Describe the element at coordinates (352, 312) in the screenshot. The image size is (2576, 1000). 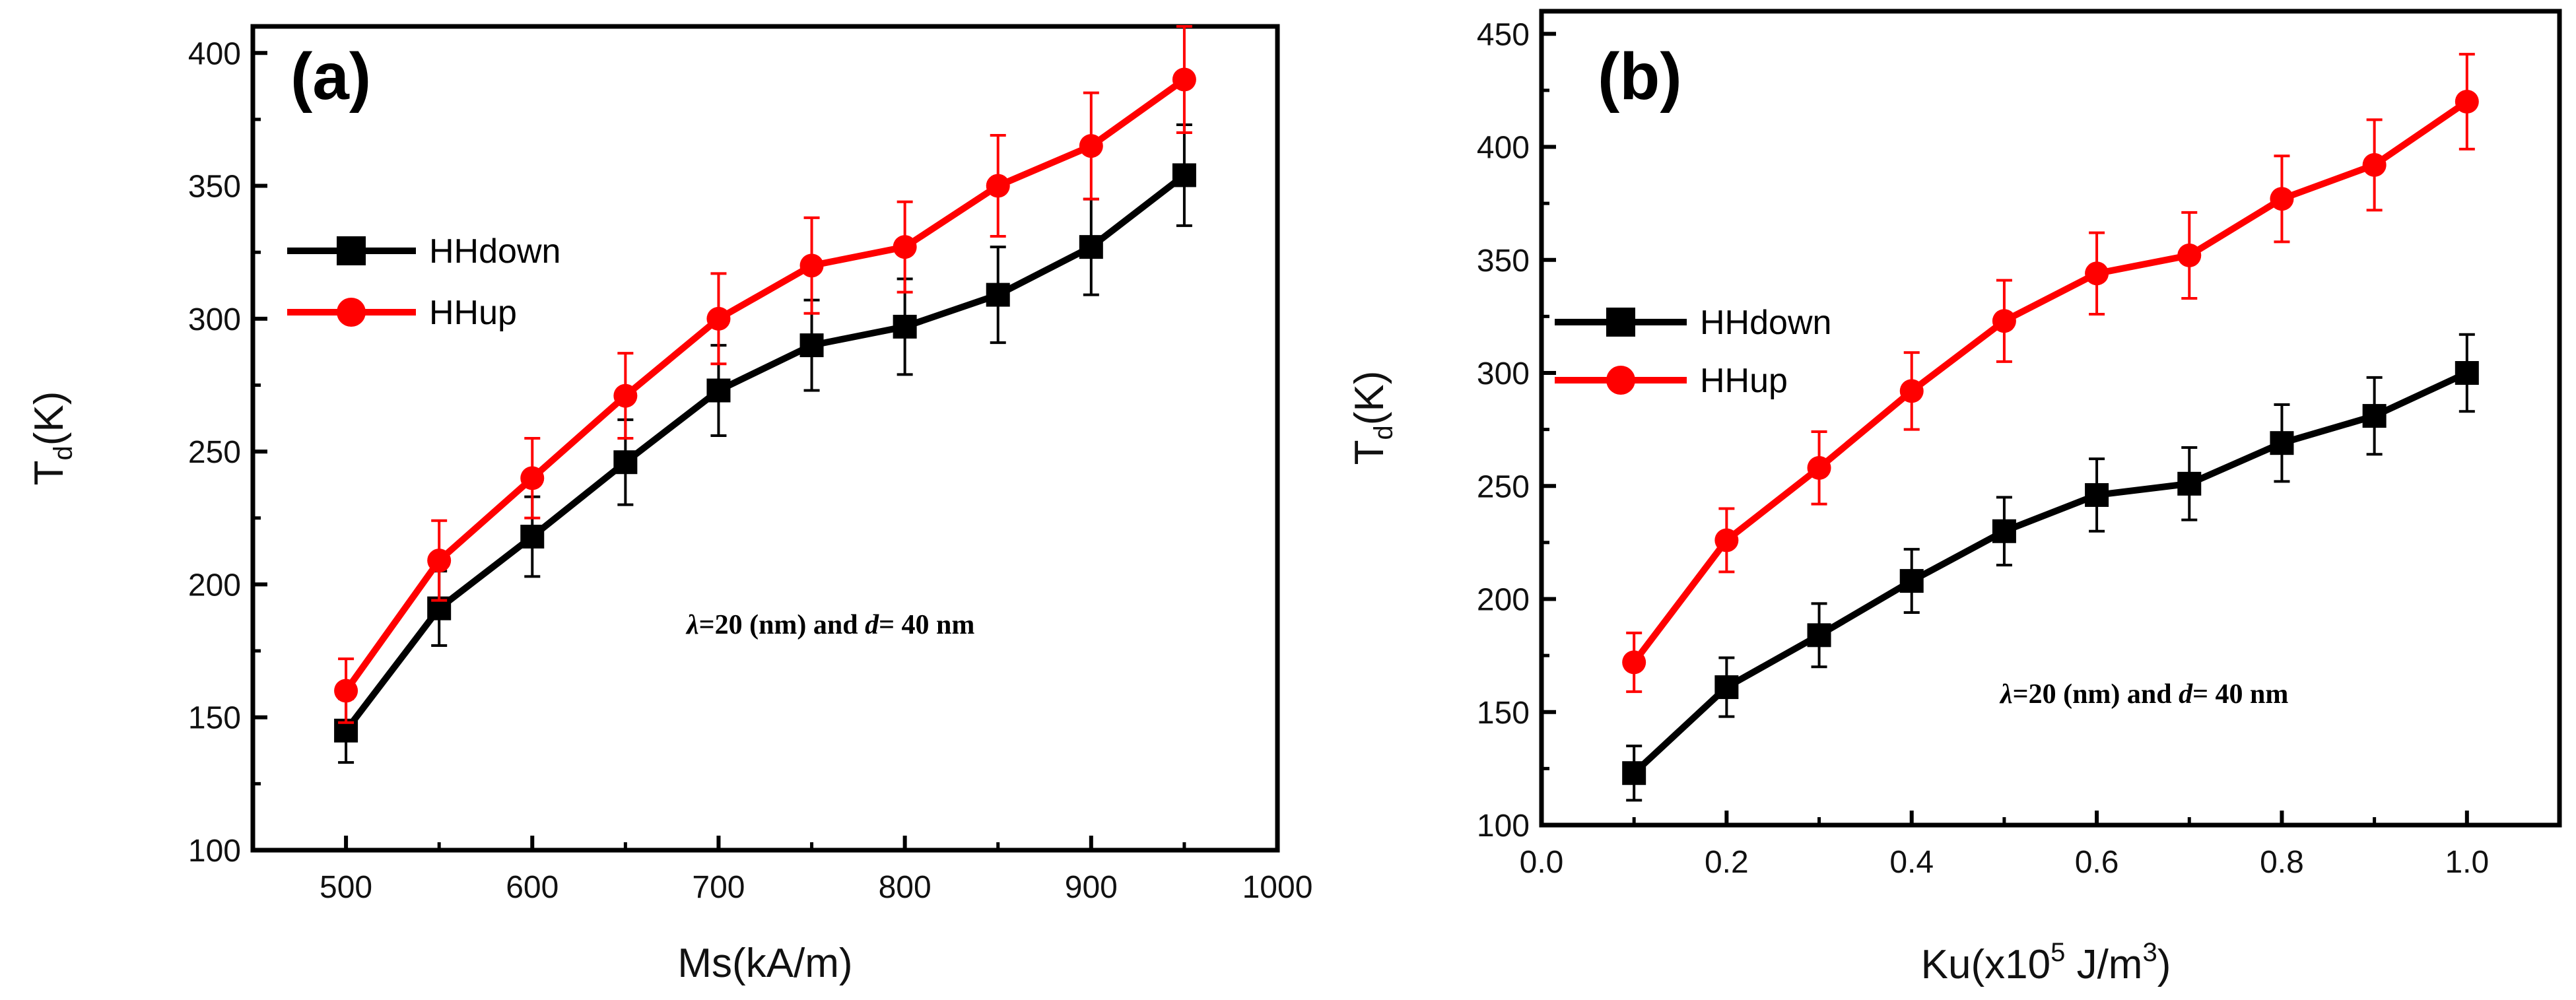
I see `legend-a-hhup-marker` at that location.